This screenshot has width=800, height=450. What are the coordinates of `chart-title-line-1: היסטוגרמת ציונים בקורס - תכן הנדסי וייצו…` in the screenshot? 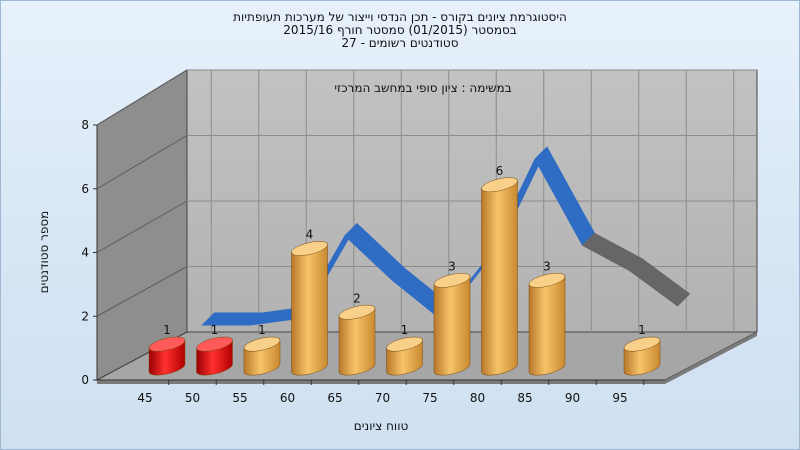 It's located at (400, 17).